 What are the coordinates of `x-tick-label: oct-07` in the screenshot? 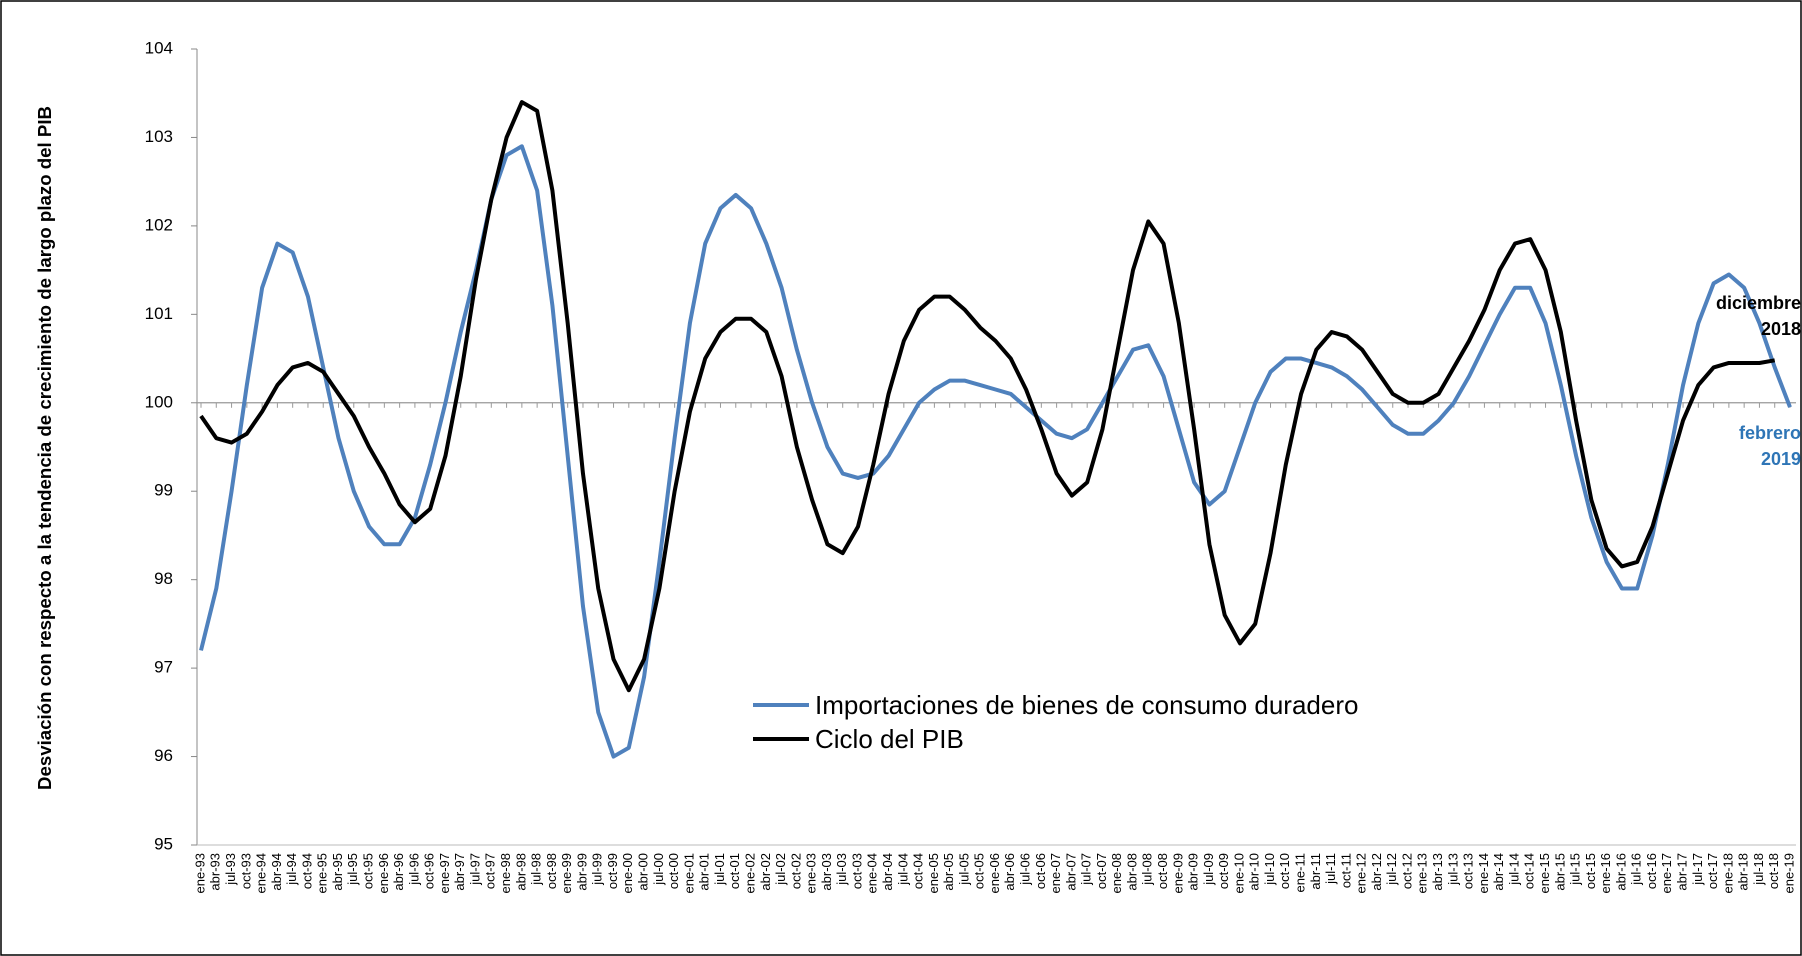 It's located at (1101, 871).